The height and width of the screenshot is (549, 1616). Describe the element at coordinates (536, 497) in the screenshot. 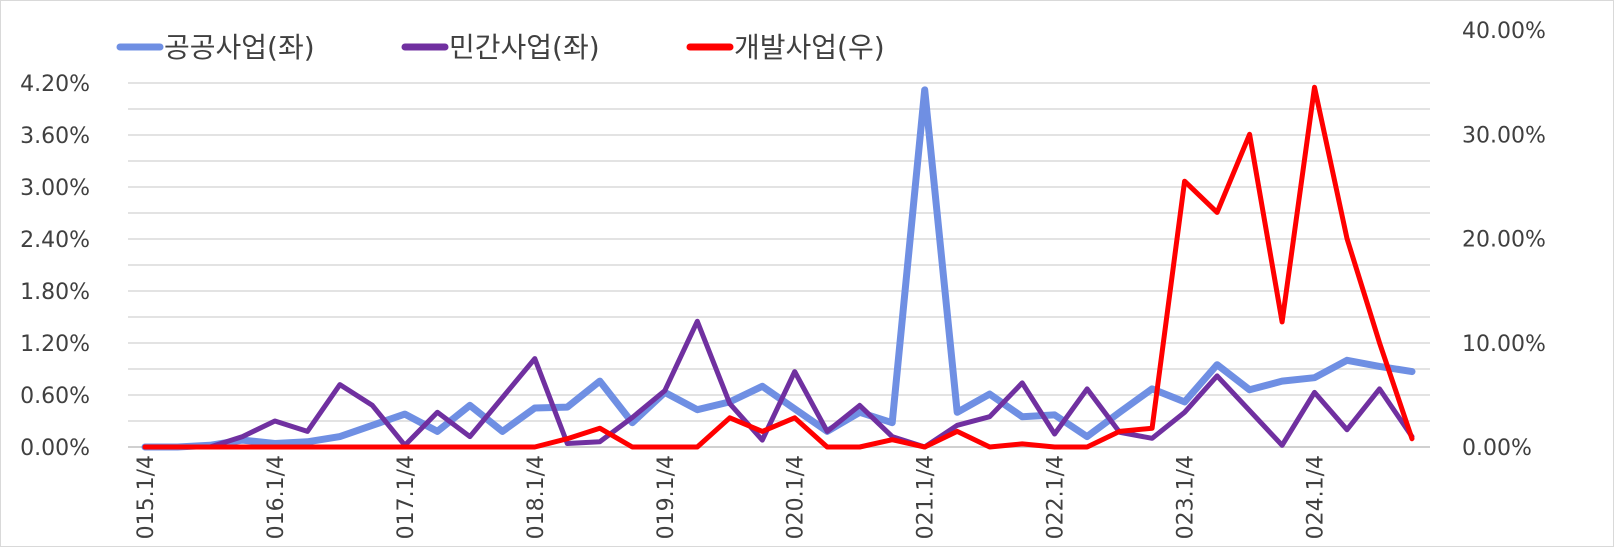

I see `x-tick-label: 018.1/4` at that location.